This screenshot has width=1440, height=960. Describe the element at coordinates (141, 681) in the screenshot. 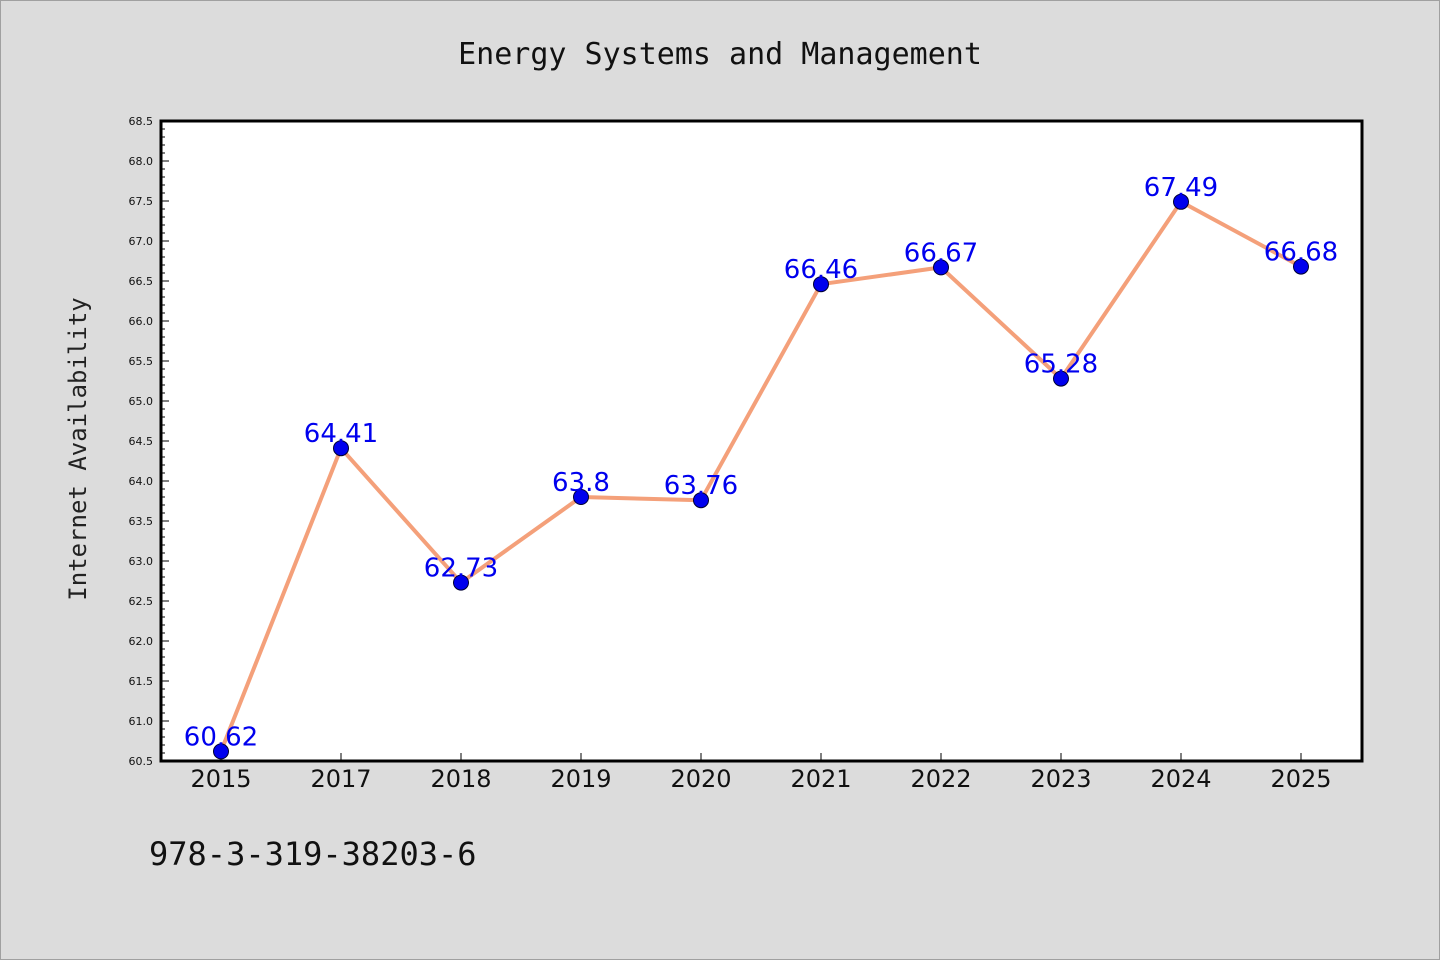

I see `y-tick-label: 61.5` at that location.